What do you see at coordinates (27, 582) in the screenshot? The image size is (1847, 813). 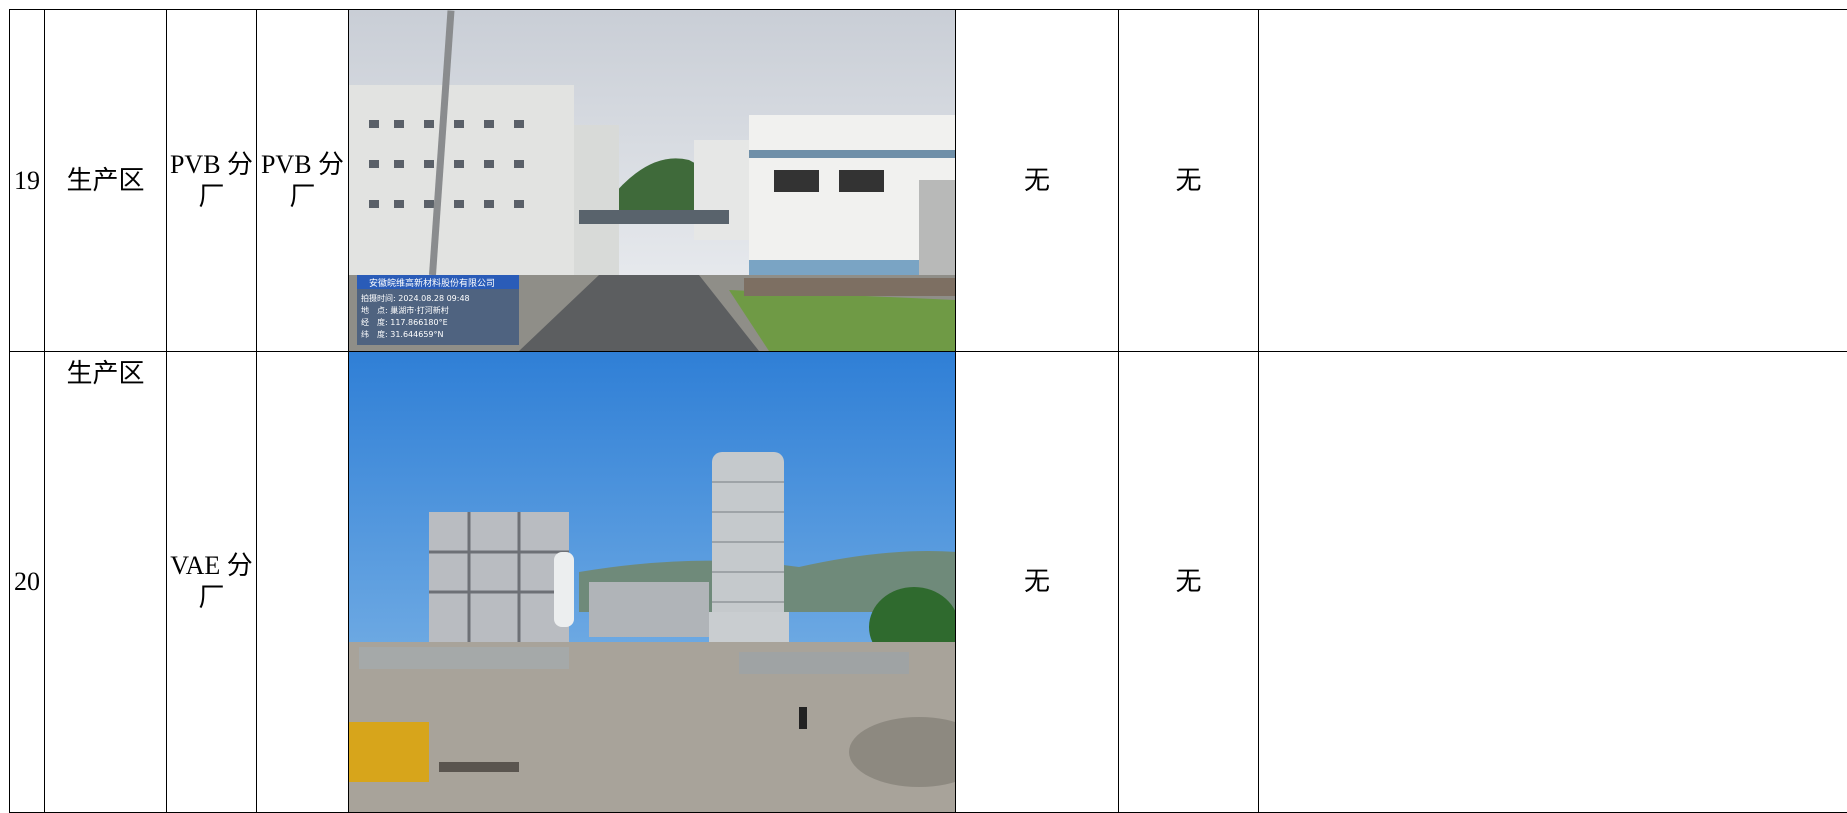 I see `cell: 20` at bounding box center [27, 582].